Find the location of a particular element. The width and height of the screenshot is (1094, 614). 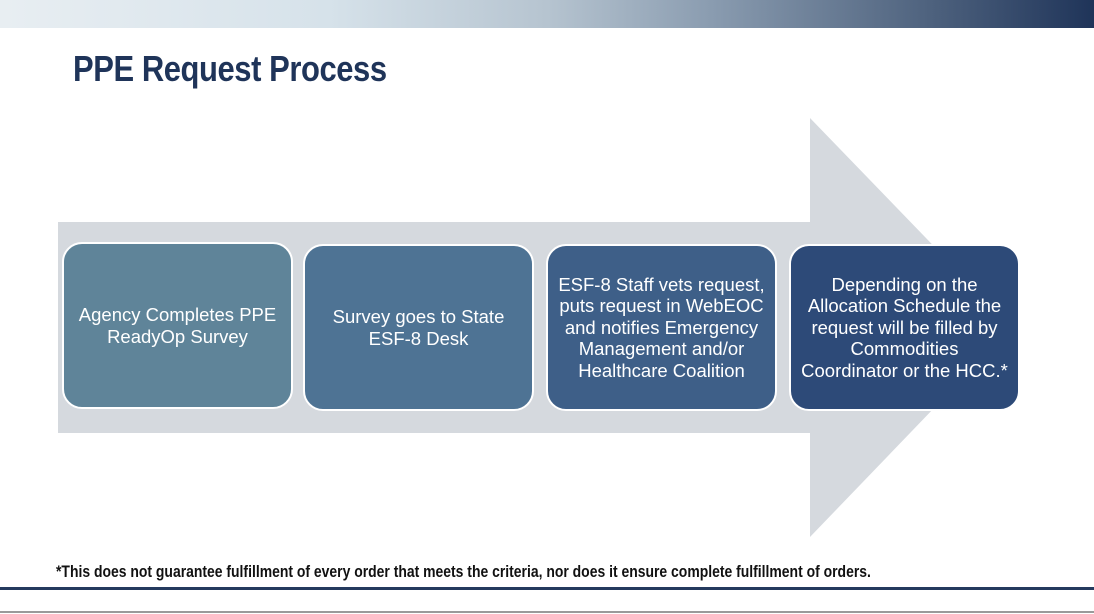

footer-rule is located at coordinates (547, 588).